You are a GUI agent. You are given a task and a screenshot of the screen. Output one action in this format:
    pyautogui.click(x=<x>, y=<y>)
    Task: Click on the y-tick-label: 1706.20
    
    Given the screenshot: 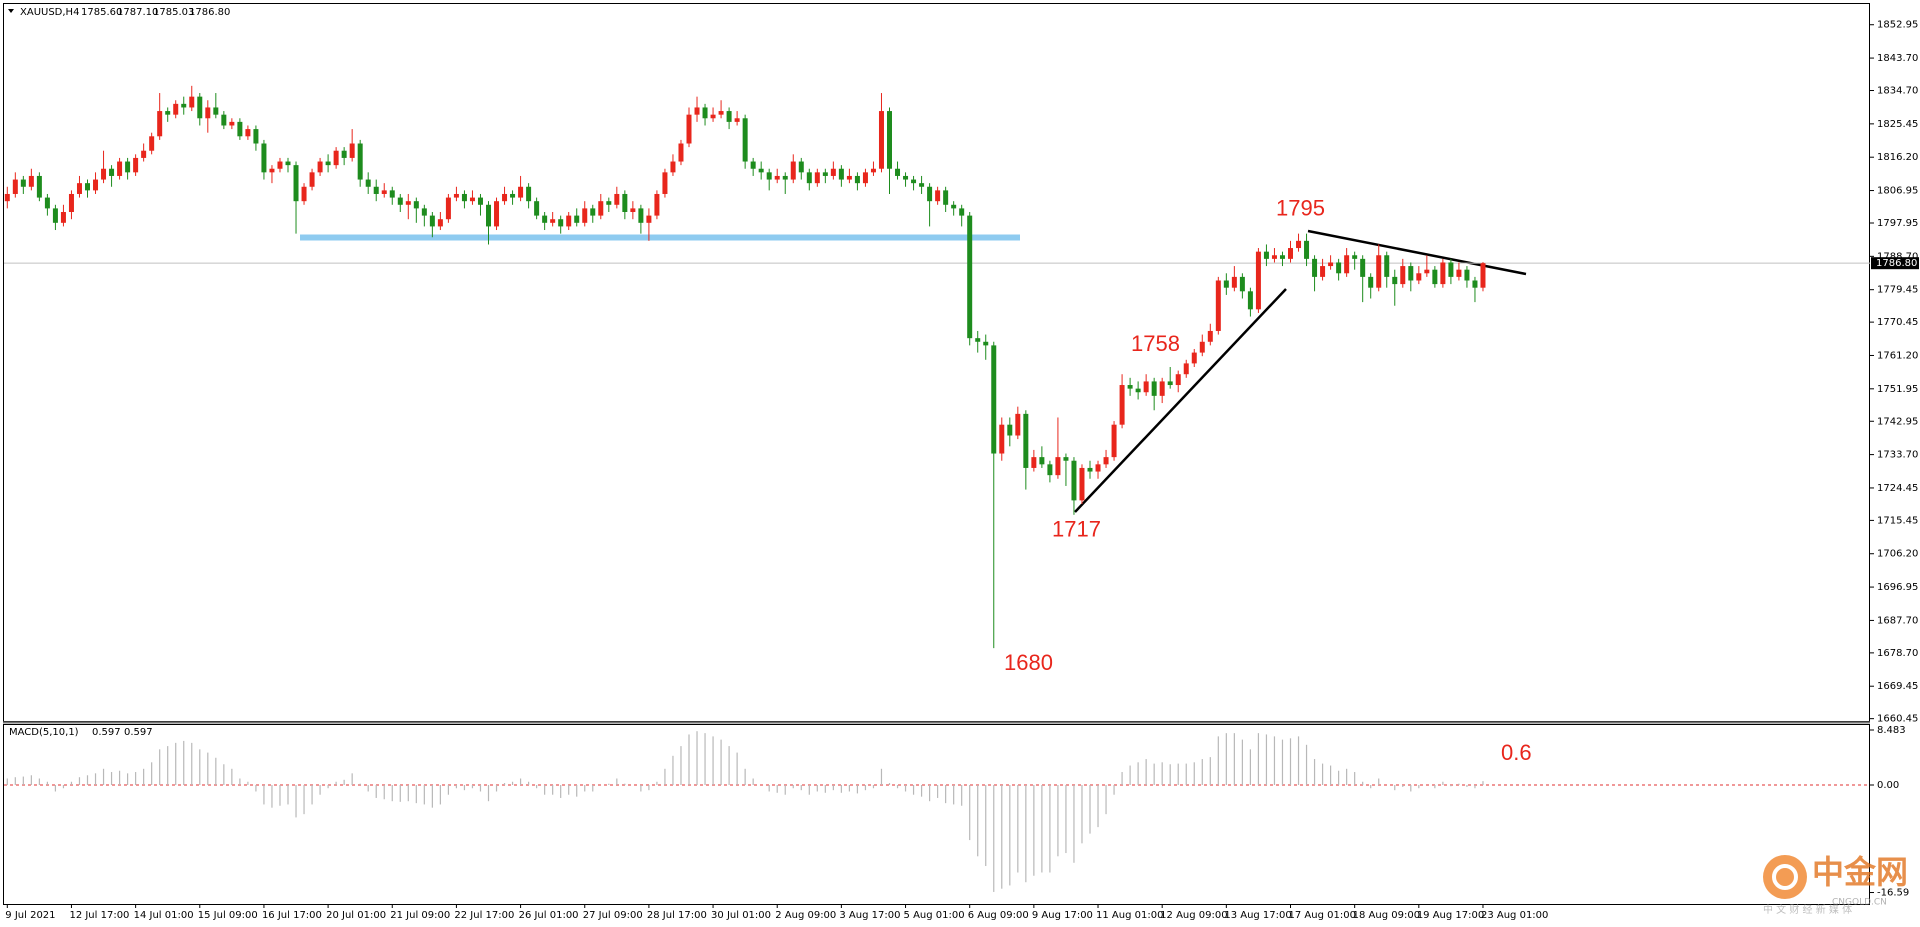 What is the action you would take?
    pyautogui.click(x=1897, y=554)
    